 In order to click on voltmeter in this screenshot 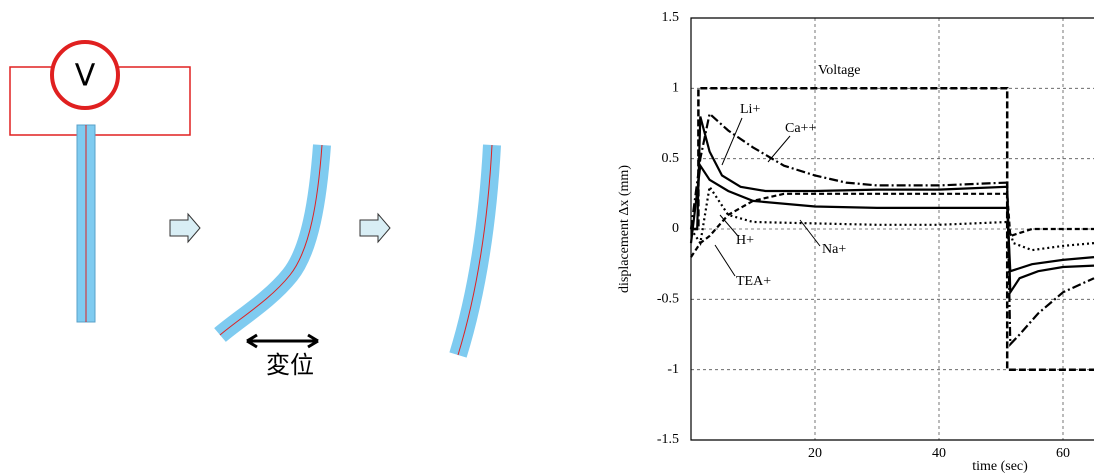, I will do `click(85, 75)`.